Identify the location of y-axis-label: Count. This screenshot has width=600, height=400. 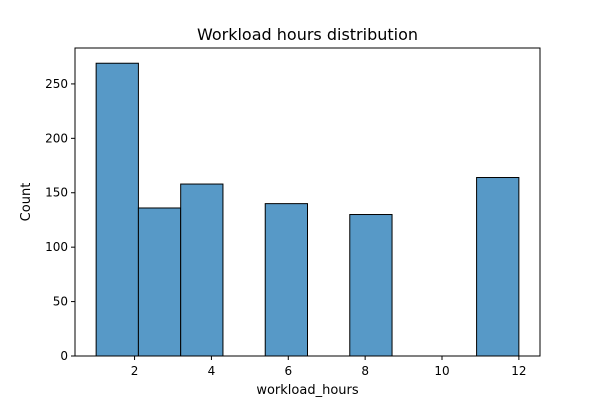
(26, 202).